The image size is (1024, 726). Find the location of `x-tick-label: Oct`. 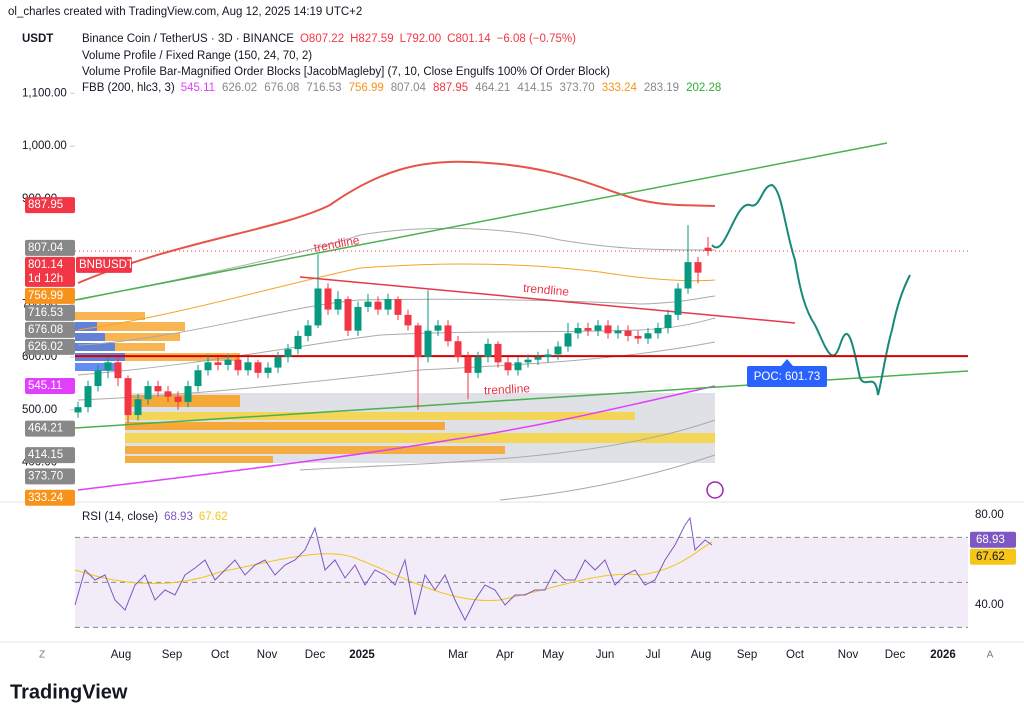

x-tick-label: Oct is located at coordinates (220, 655).